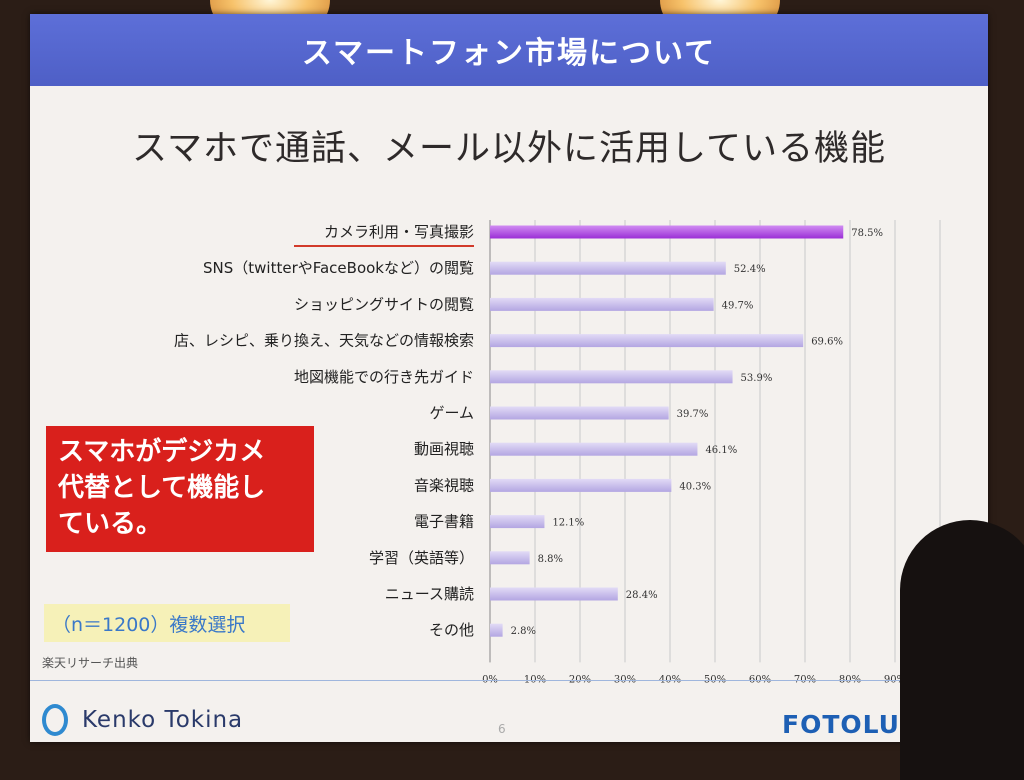 The image size is (1024, 780). I want to click on slide-title: スマホで通話、メール以外に活用している機能, so click(509, 149).